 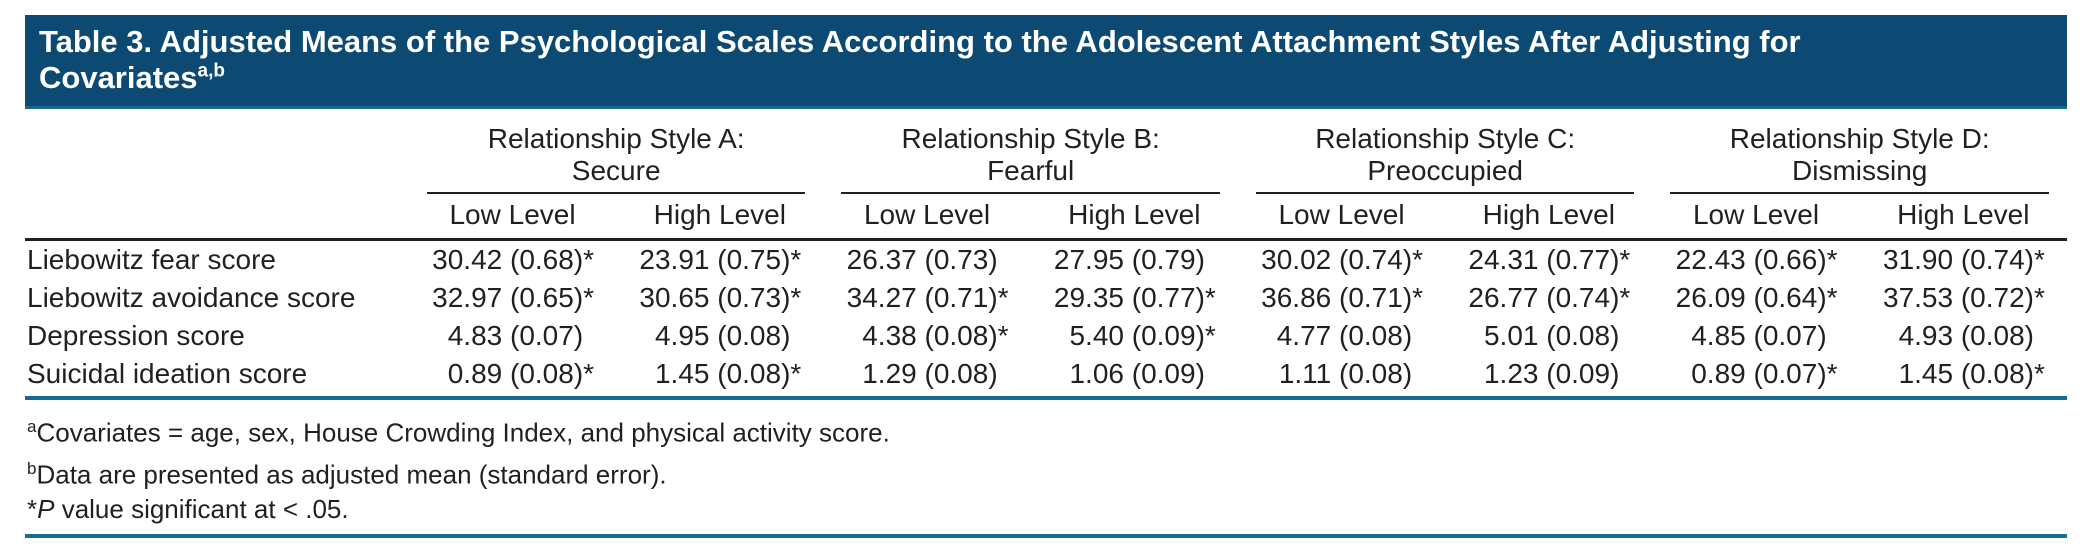 What do you see at coordinates (217, 377) in the screenshot?
I see `row-label: Suicidal ideation score` at bounding box center [217, 377].